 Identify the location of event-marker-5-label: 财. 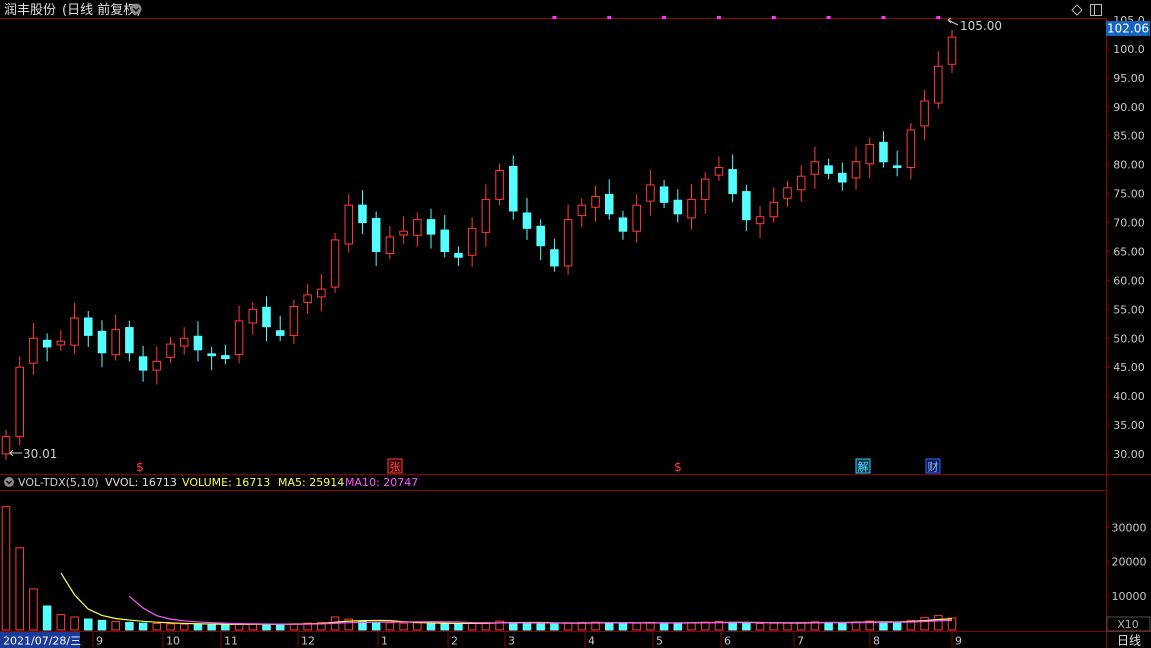
(933, 467).